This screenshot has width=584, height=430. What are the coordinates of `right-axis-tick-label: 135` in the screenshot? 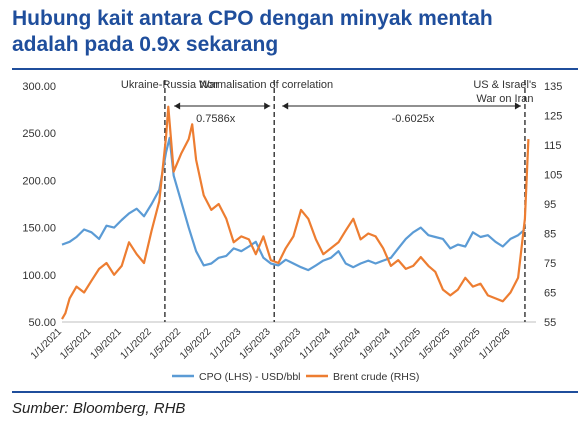 It's located at (553, 87).